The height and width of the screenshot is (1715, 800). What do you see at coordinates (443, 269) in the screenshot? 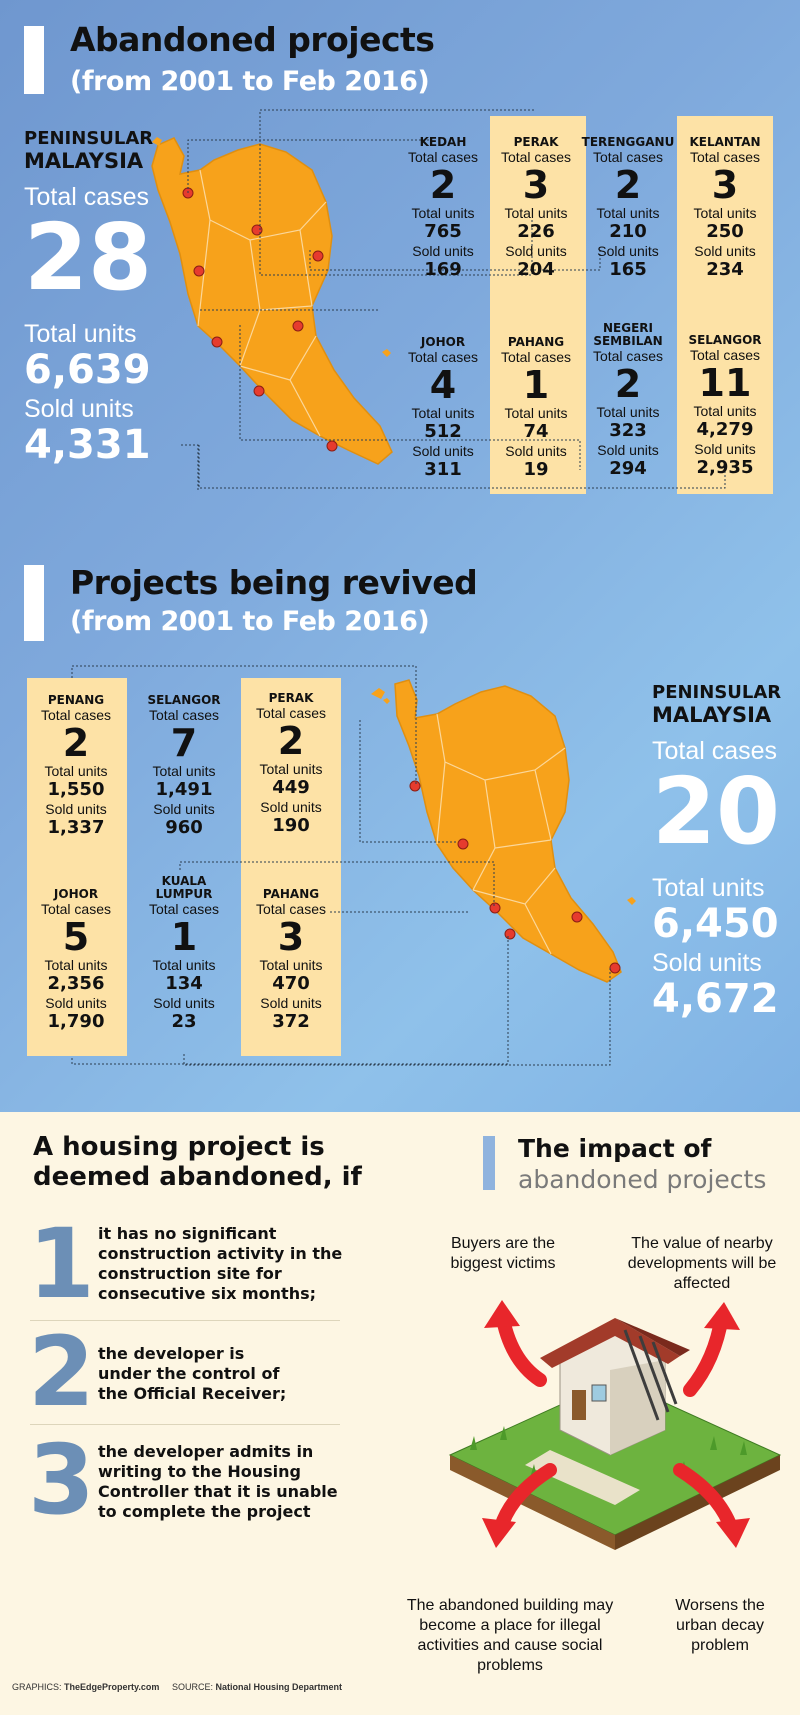
I see `sold-value: 169` at bounding box center [443, 269].